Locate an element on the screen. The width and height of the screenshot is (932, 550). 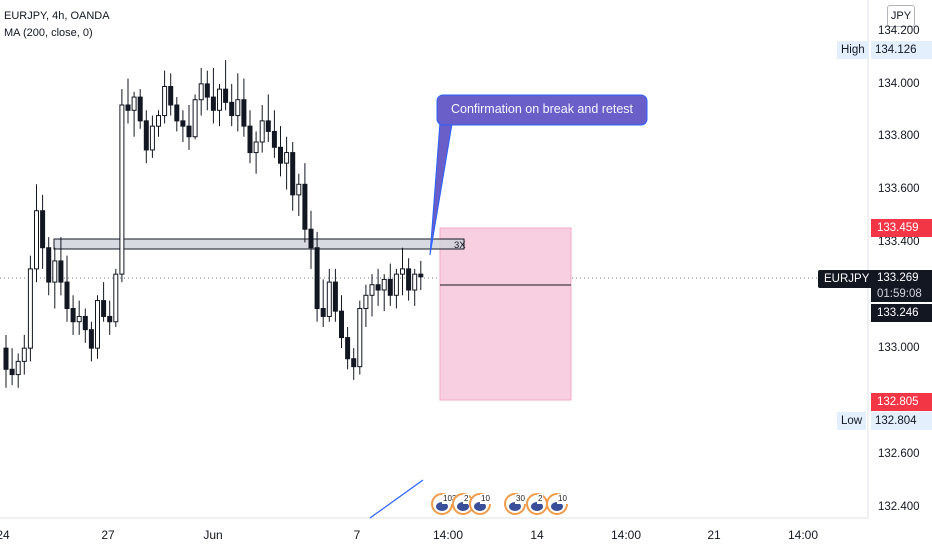
current-symbol-tag: EURJPY is located at coordinates (847, 279).